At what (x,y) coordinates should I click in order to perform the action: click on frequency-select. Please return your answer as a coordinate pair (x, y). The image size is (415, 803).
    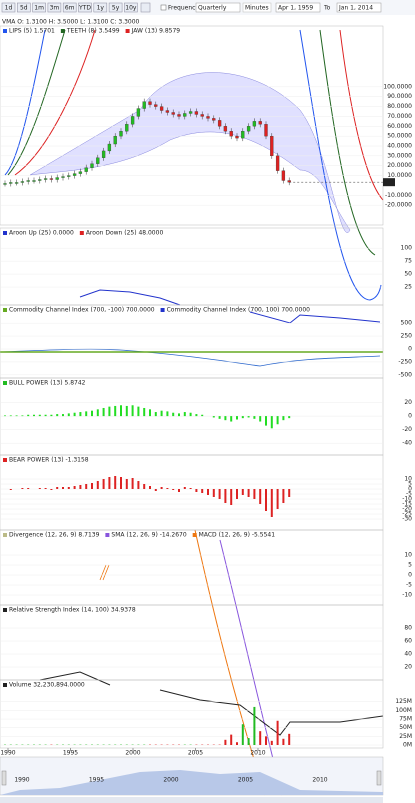
    Looking at the image, I should click on (218, 7).